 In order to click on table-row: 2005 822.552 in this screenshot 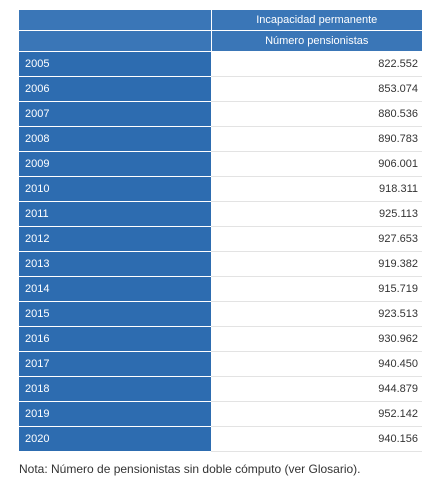, I will do `click(220, 64)`.